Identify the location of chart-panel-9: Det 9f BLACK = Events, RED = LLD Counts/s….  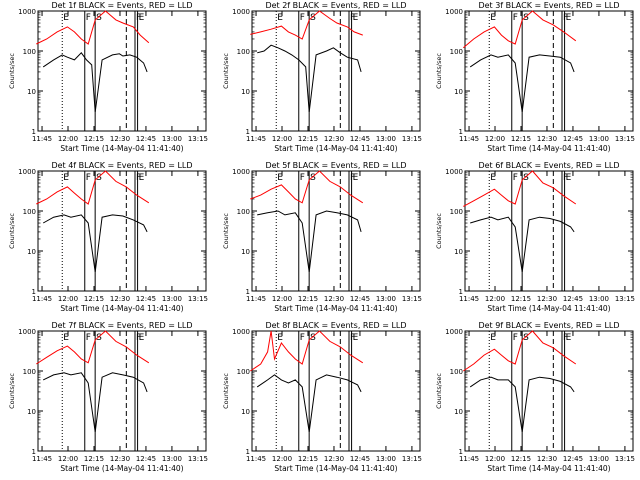
(535, 397).